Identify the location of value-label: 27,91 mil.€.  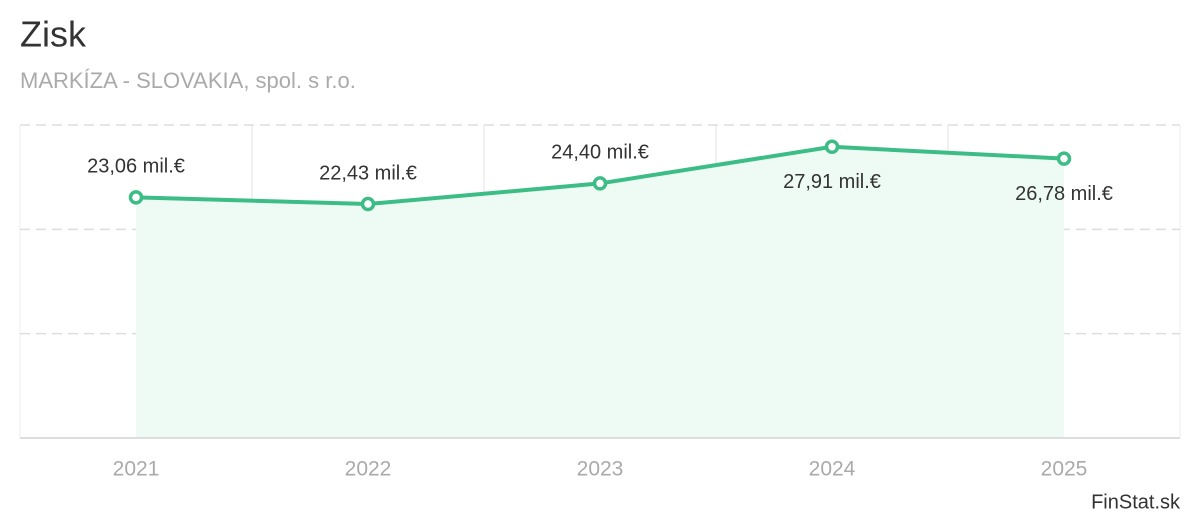
(832, 182).